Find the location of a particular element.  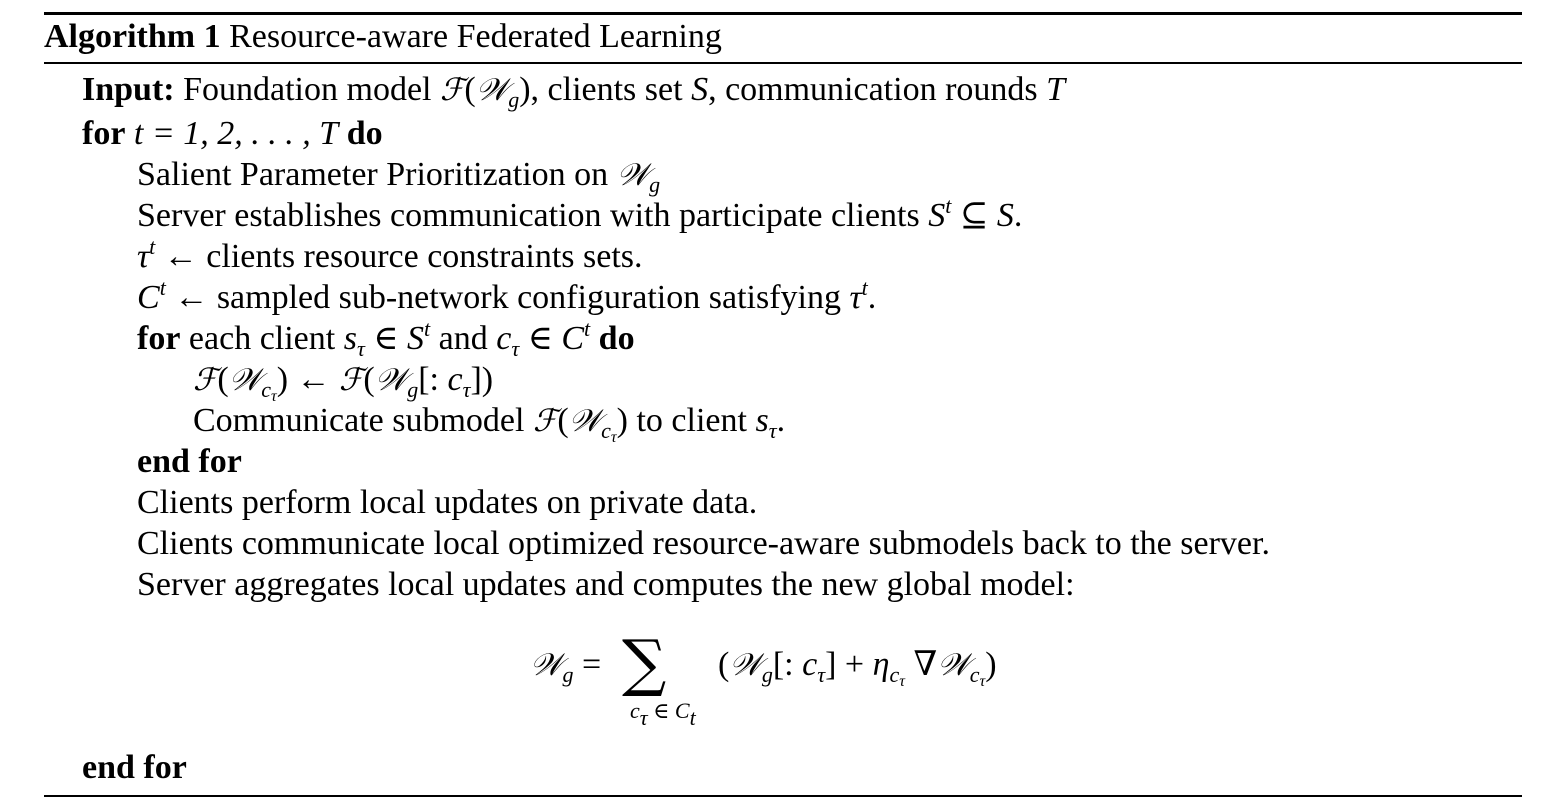

do-keyword: do is located at coordinates (364, 133).